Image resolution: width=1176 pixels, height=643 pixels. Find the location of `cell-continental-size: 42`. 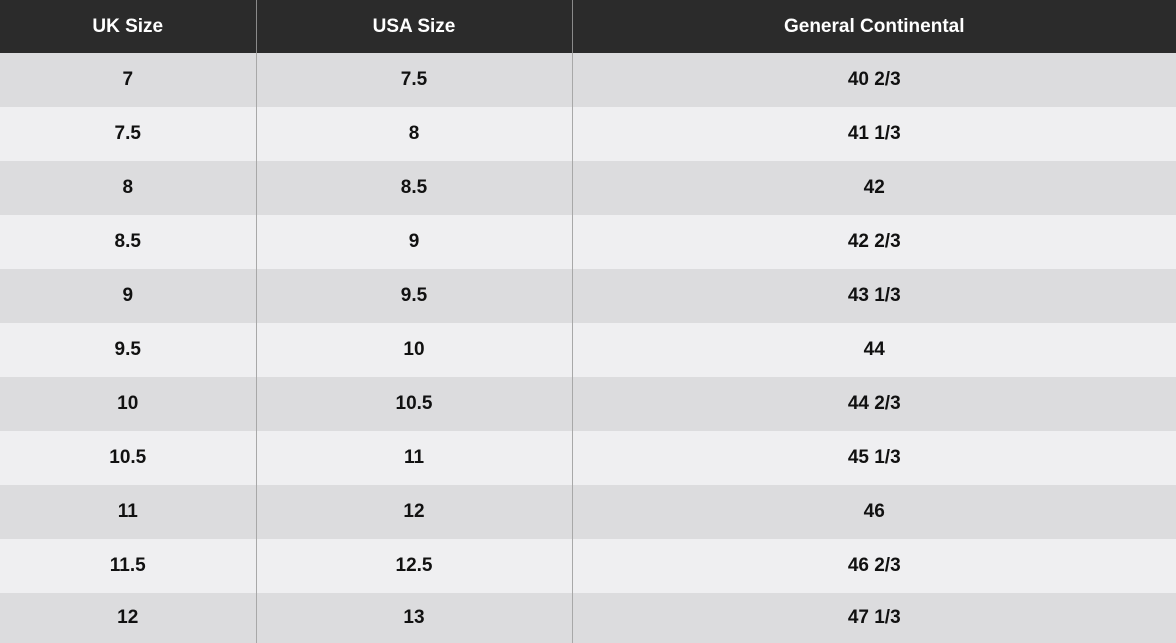

cell-continental-size: 42 is located at coordinates (873, 188).